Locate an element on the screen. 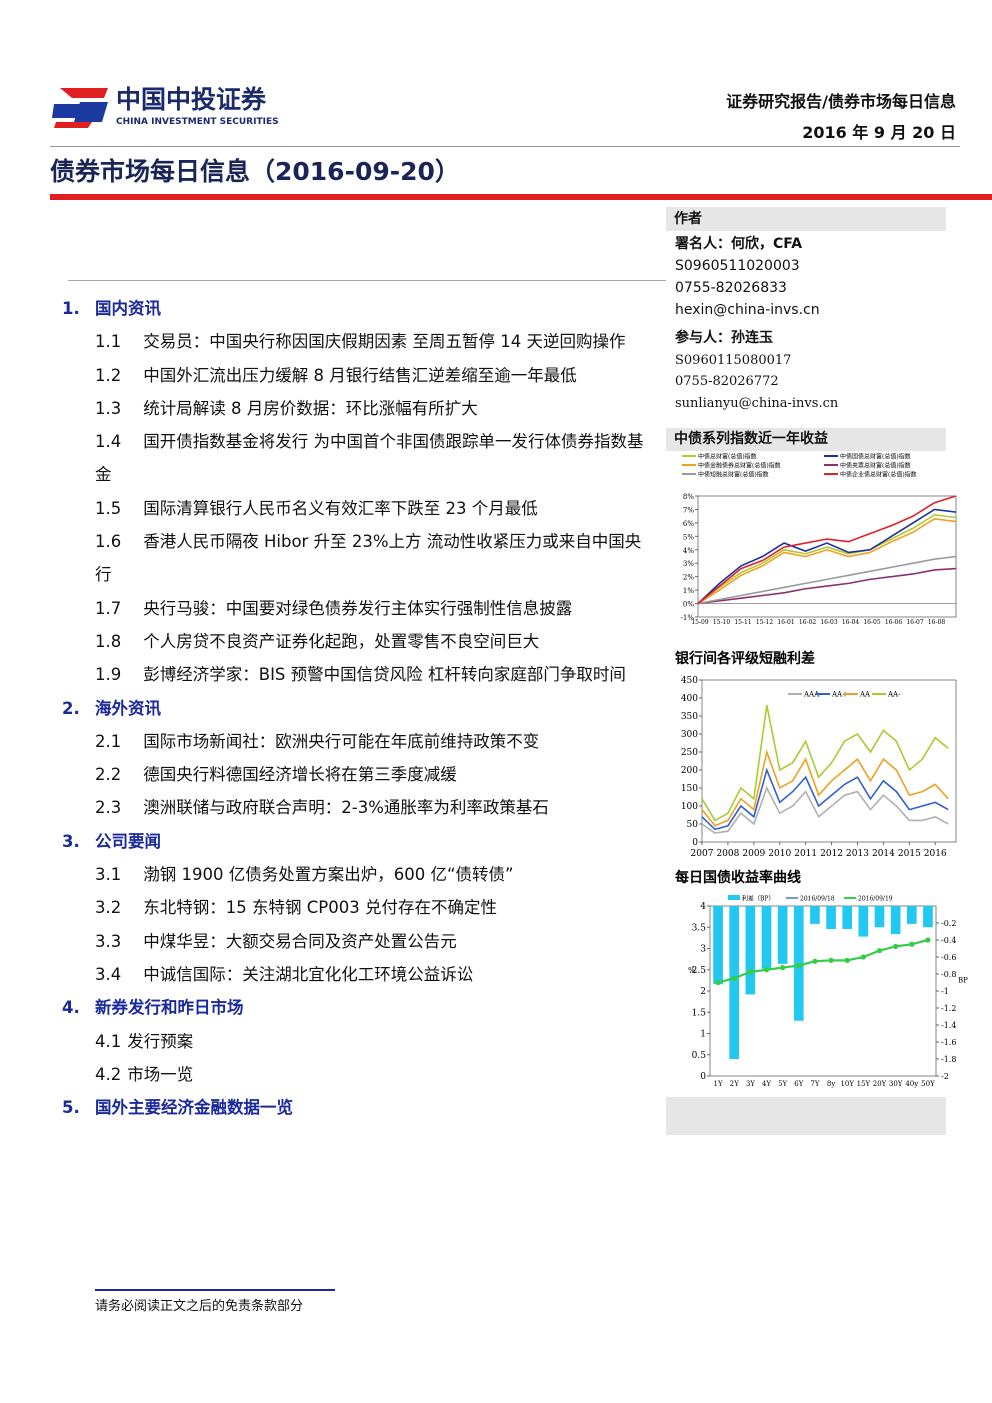 This screenshot has width=992, height=1403. chart-title: 银行间各评级短融利差 is located at coordinates (745, 659).